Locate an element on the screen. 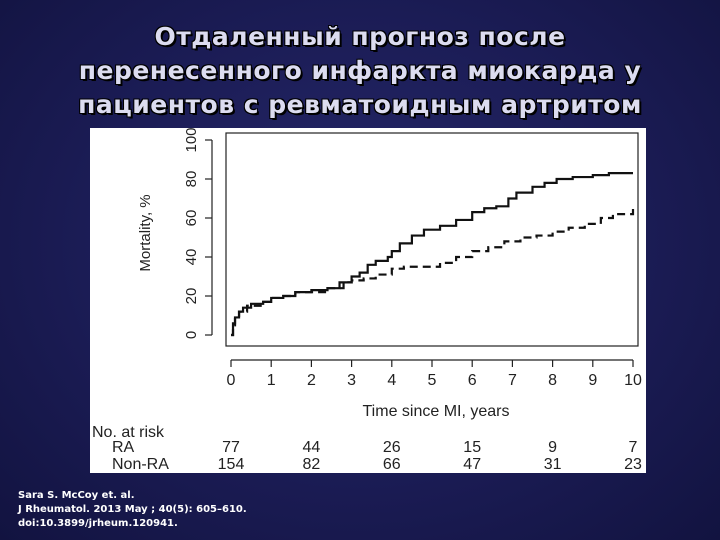 This screenshot has height=540, width=720. citation-line: J Rheumatol. 2013 May ; 40(5): 605–610. is located at coordinates (132, 509).